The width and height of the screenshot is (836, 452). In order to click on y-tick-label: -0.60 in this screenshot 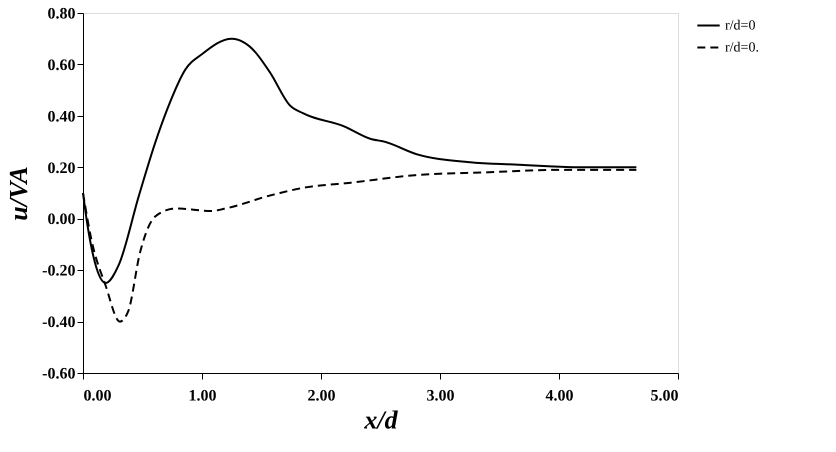, I will do `click(59, 374)`.